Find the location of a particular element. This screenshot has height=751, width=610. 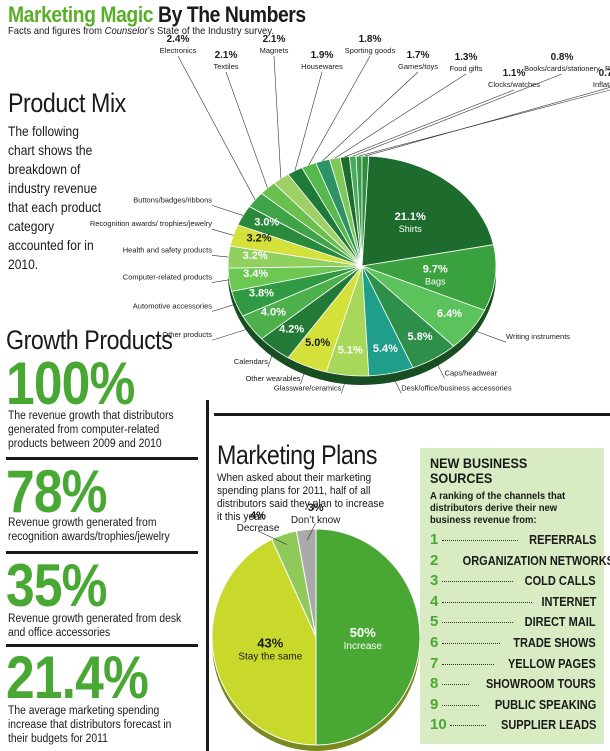

slice-pct-label: 5.8% is located at coordinates (419, 337).